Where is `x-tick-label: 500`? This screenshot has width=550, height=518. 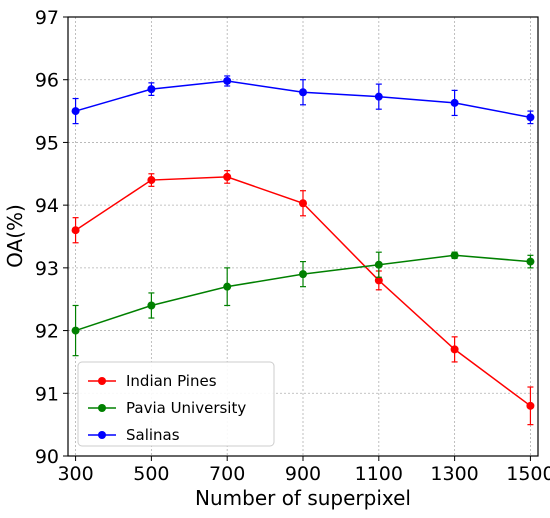
x-tick-label: 500 is located at coordinates (151, 474).